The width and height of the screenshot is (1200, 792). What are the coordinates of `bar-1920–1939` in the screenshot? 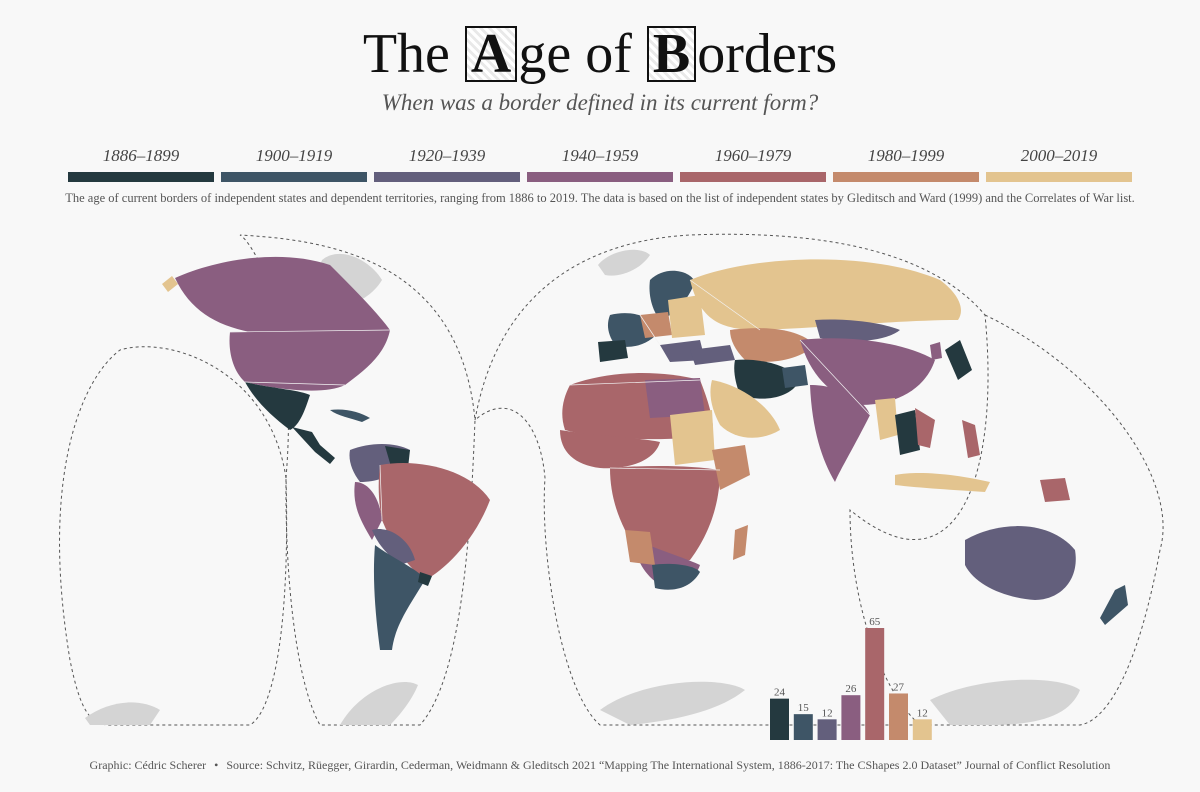 It's located at (827, 729).